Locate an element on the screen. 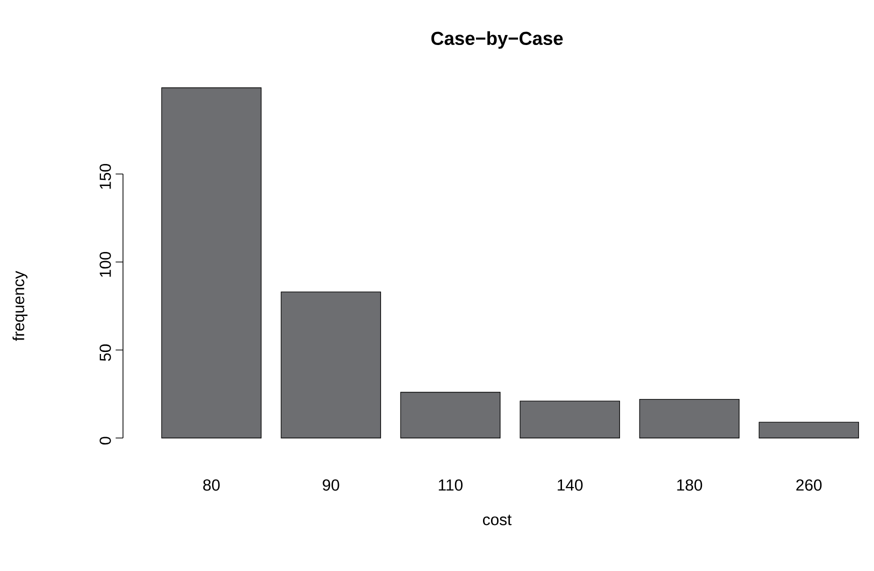 Image resolution: width=874 pixels, height=571 pixels. x-tick-label: 260 is located at coordinates (809, 485).